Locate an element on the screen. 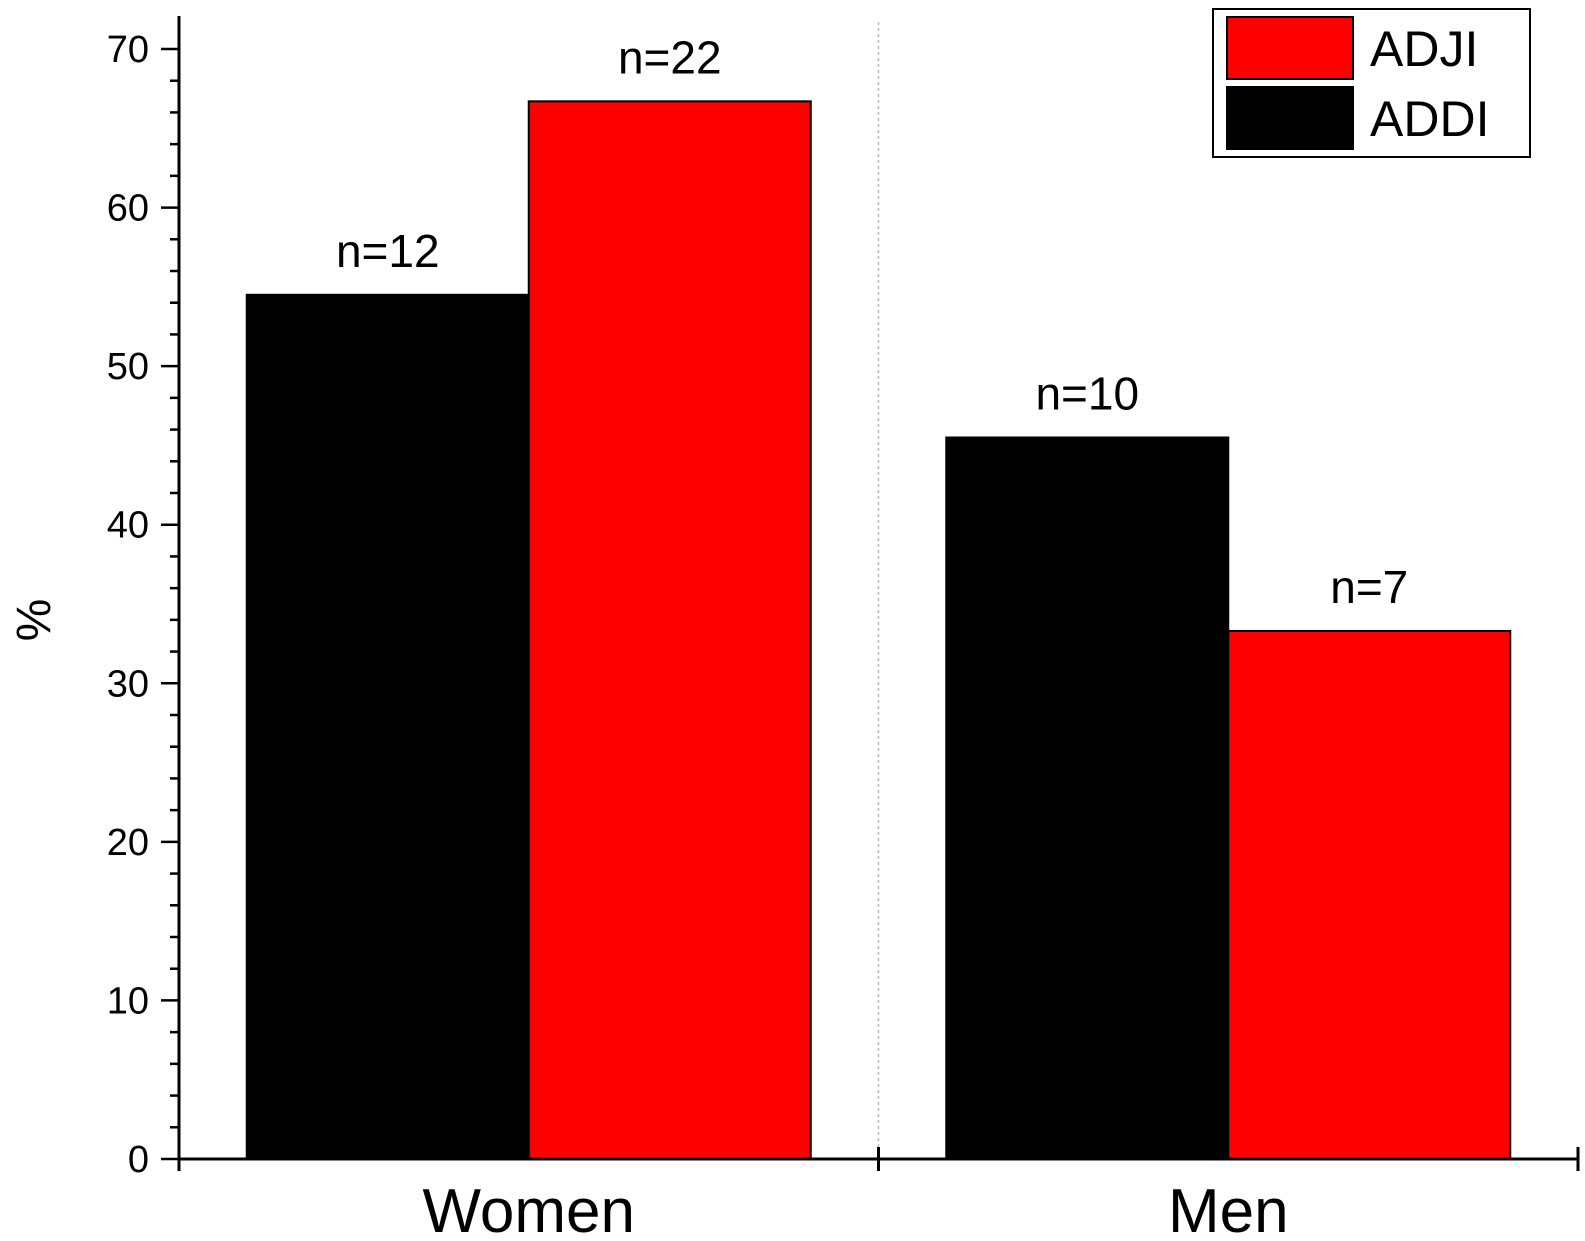 This screenshot has height=1241, width=1585. bar-addi-women is located at coordinates (387, 726).